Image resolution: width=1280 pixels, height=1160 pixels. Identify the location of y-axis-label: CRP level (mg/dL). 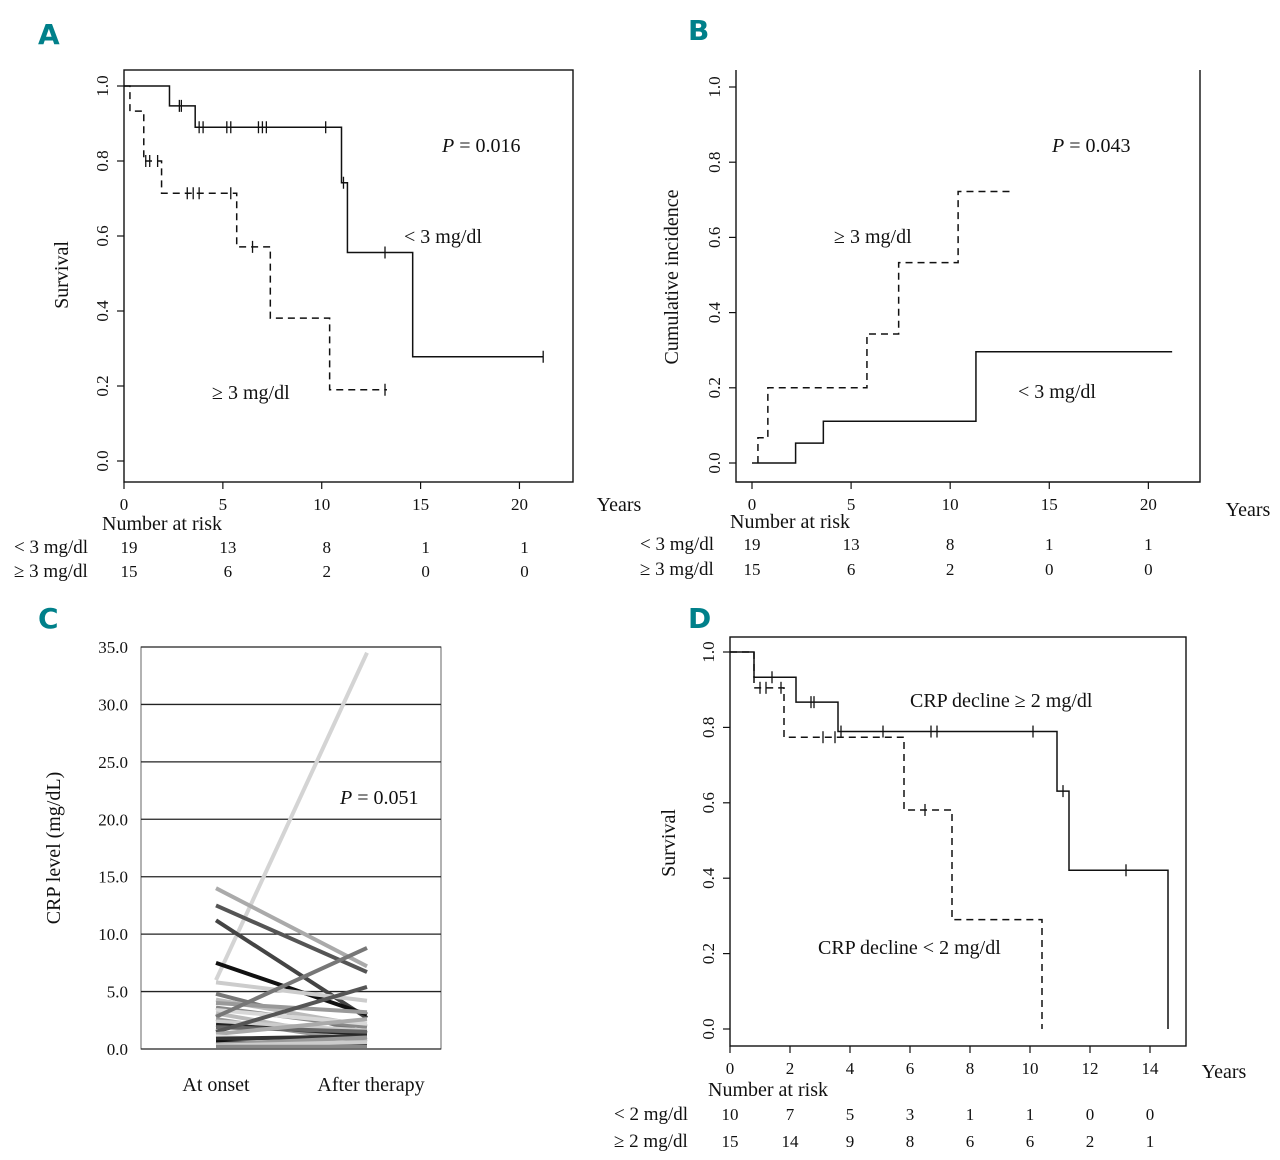
(54, 848).